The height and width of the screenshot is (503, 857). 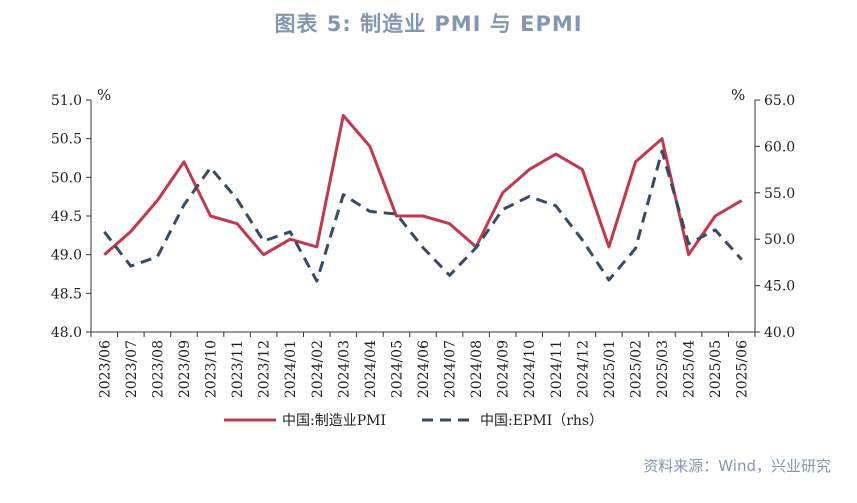 What do you see at coordinates (104, 95) in the screenshot?
I see `left-unit-label: %` at bounding box center [104, 95].